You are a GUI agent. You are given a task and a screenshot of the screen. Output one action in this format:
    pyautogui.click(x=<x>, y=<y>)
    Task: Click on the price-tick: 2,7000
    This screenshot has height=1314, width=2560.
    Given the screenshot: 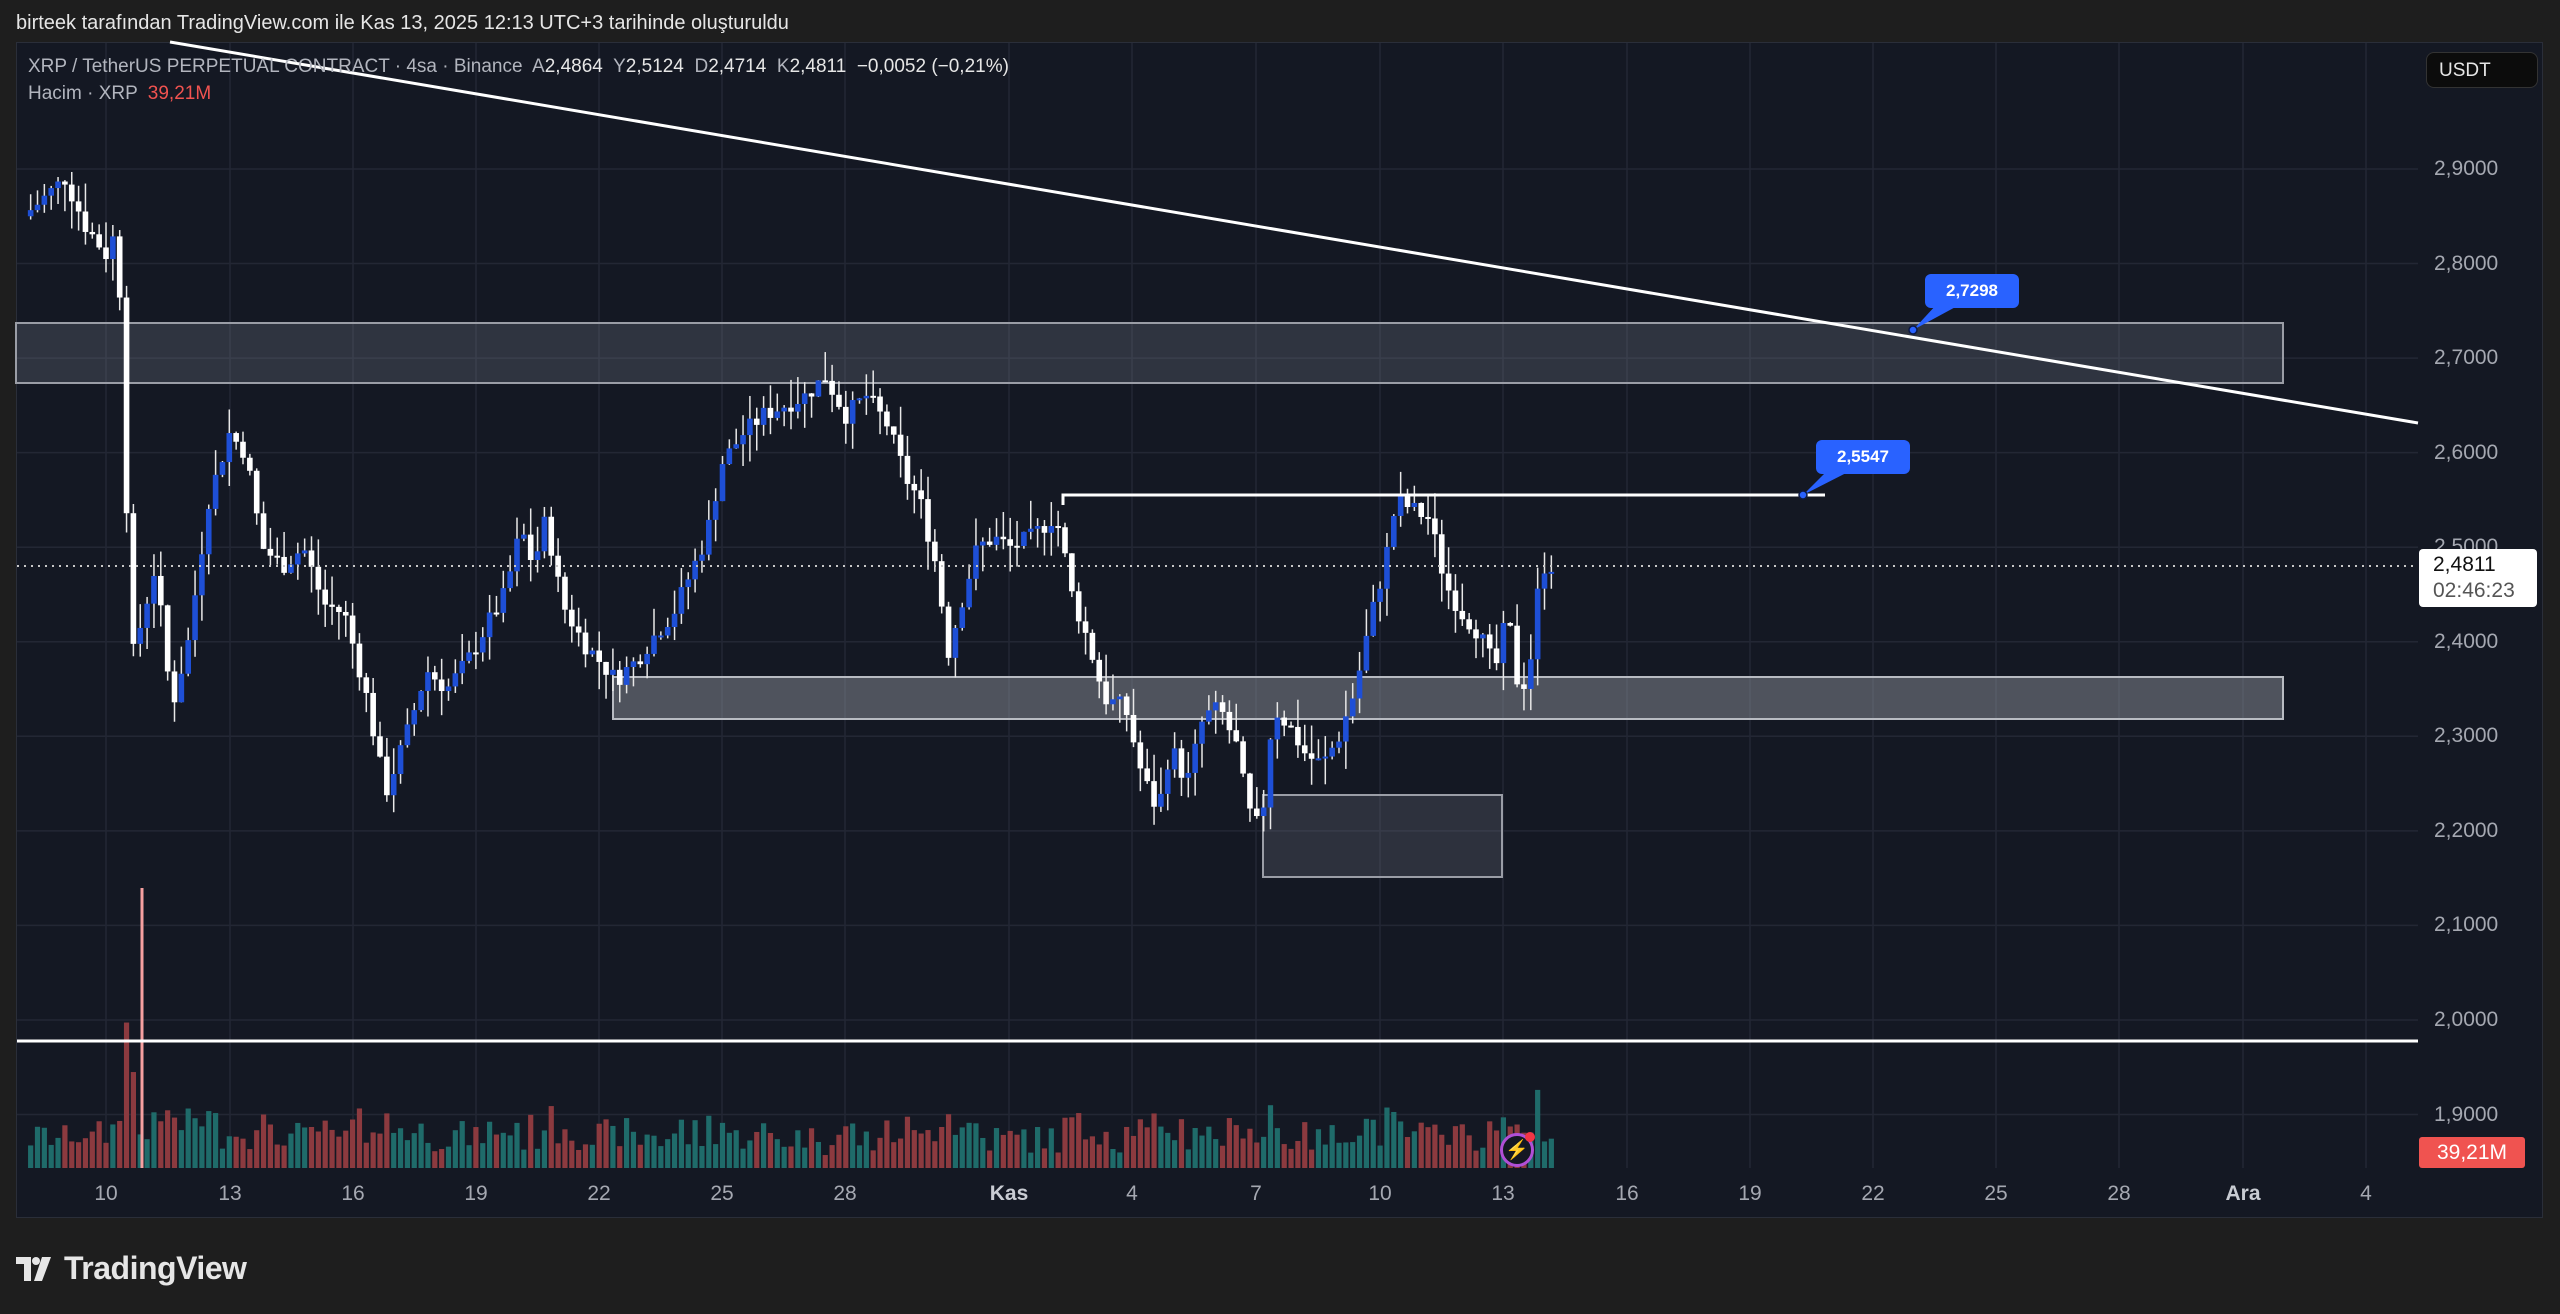 What is the action you would take?
    pyautogui.click(x=2466, y=358)
    